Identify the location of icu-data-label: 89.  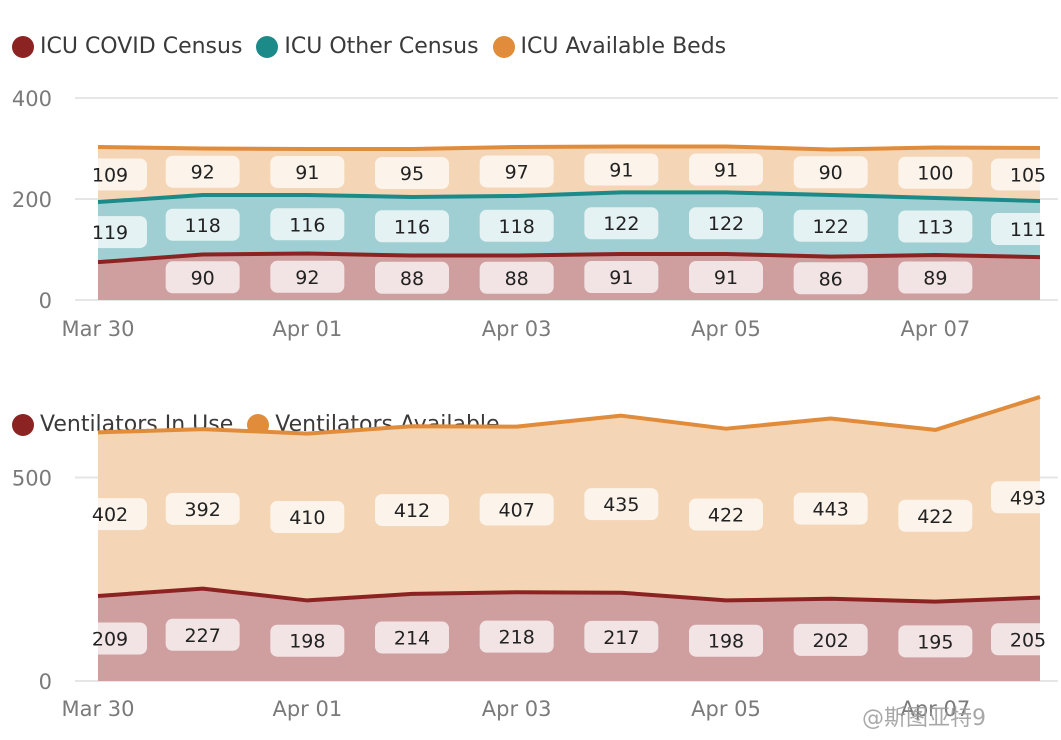
(935, 279).